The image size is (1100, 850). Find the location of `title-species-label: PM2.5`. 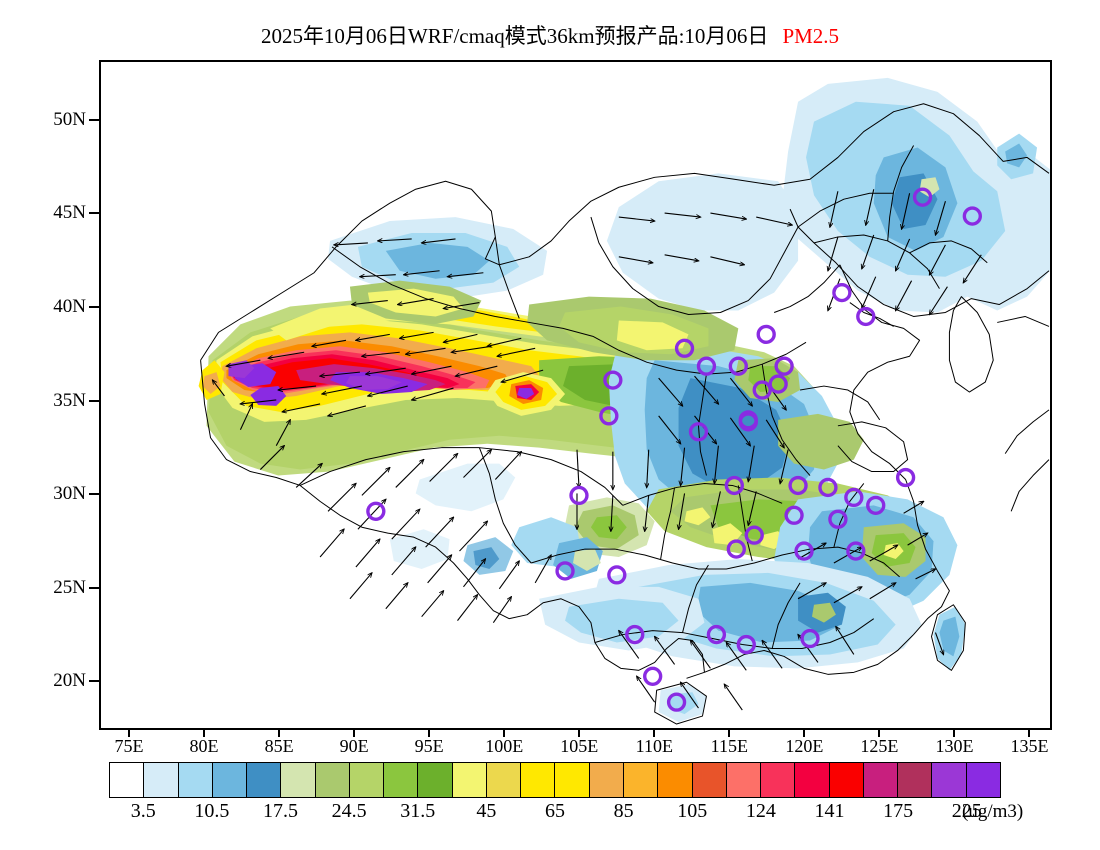

title-species-label: PM2.5 is located at coordinates (811, 36).